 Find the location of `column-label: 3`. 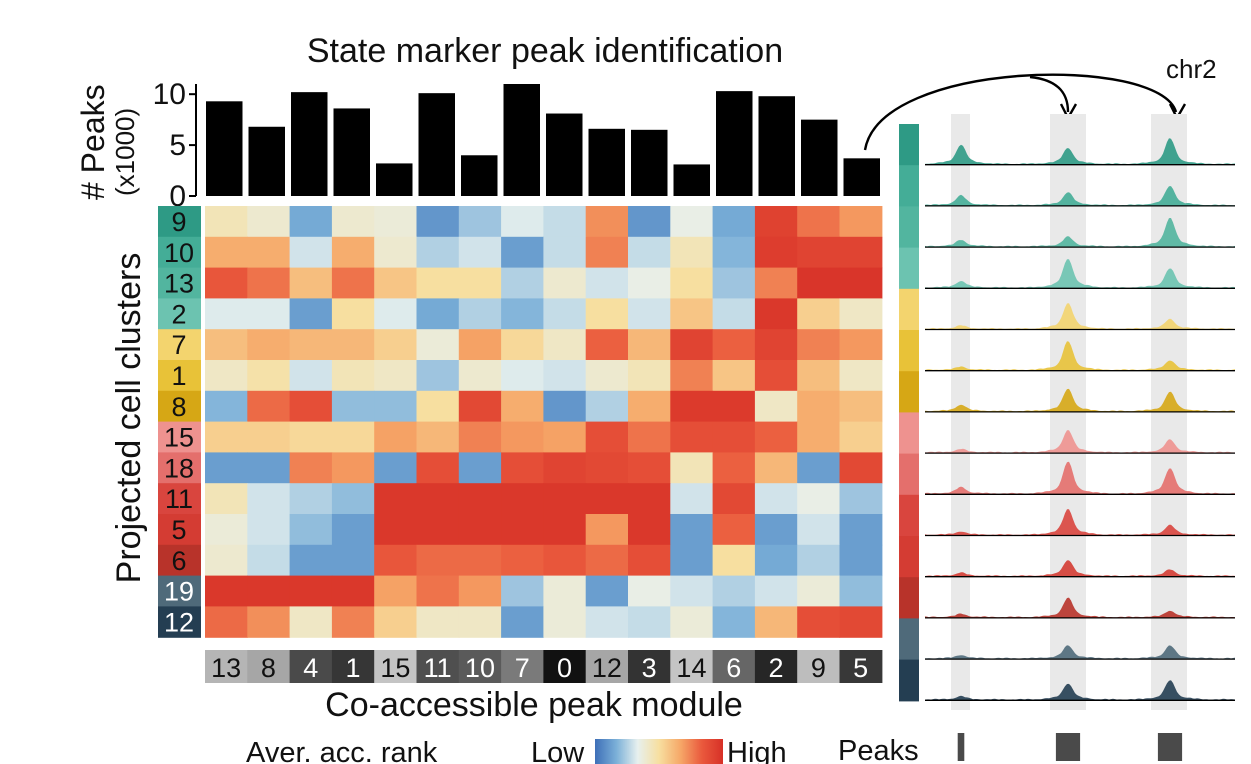

column-label: 3 is located at coordinates (649, 668).